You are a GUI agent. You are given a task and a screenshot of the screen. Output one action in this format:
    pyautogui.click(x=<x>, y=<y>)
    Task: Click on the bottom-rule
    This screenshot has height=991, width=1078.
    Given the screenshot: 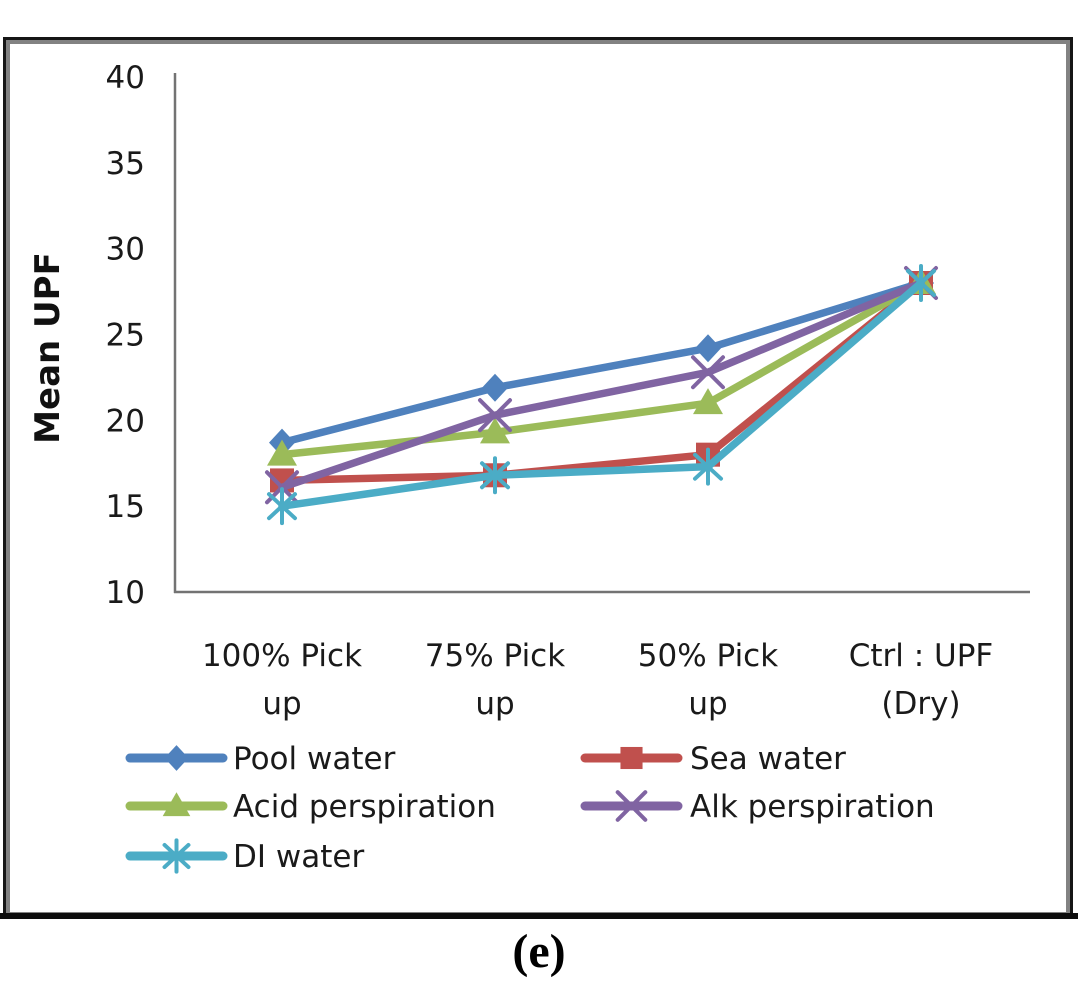 What is the action you would take?
    pyautogui.click(x=539, y=916)
    